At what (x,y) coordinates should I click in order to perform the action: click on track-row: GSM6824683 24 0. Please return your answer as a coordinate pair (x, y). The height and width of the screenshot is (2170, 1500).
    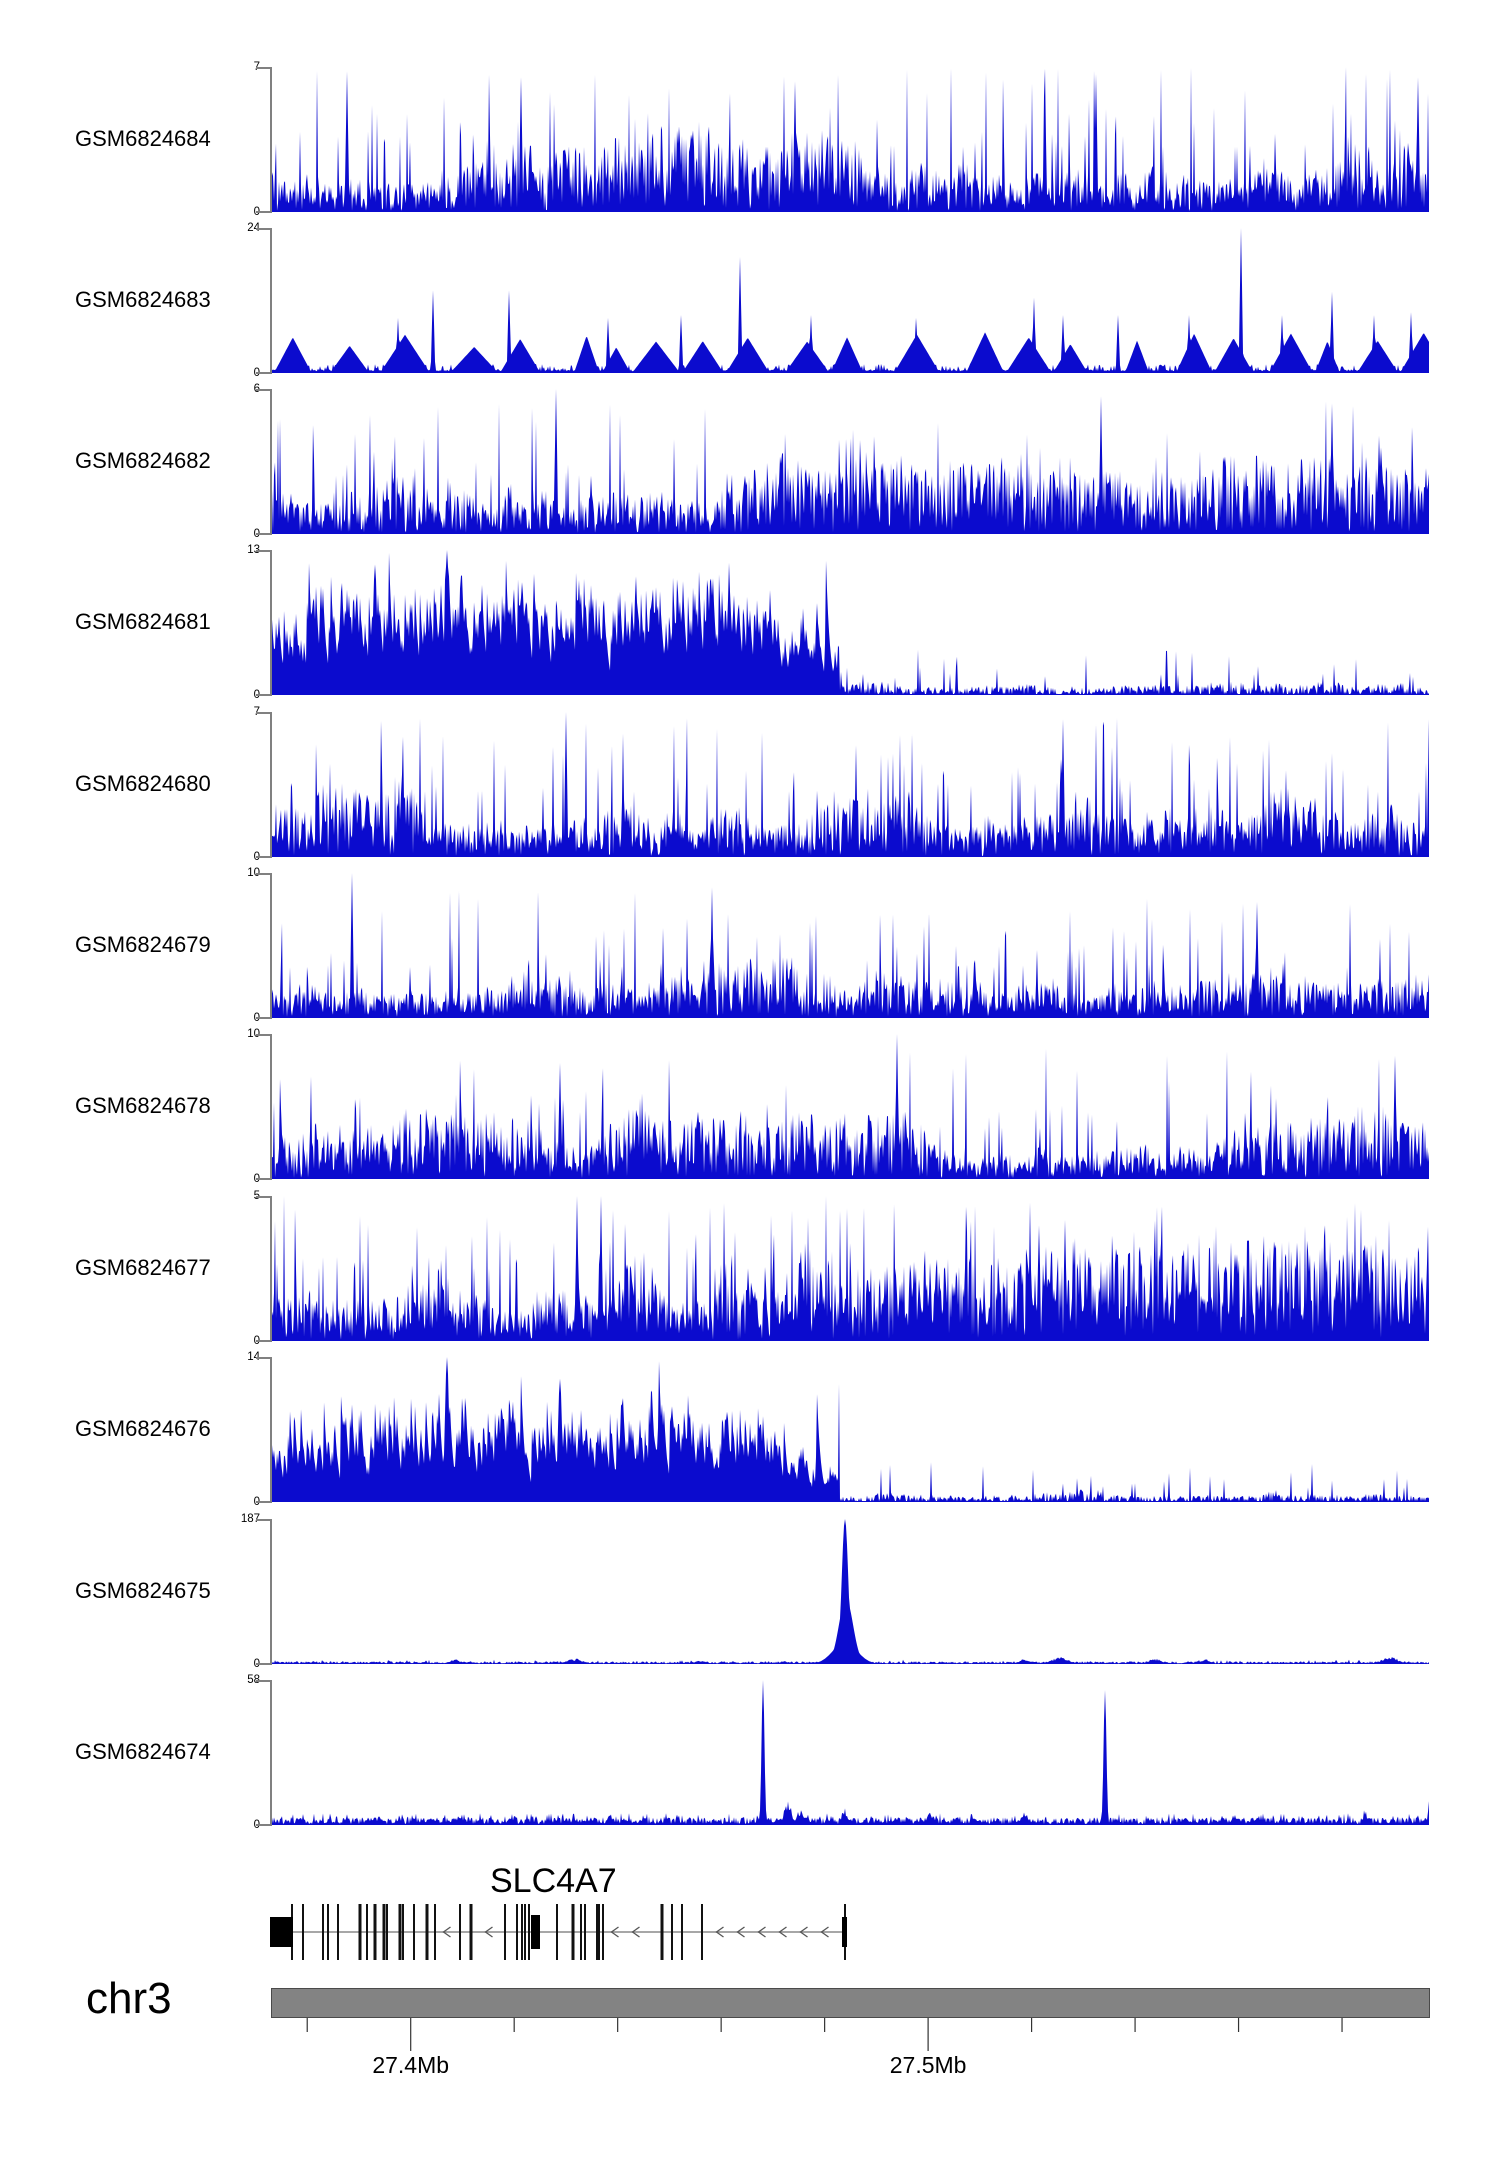
    Looking at the image, I should click on (750, 300).